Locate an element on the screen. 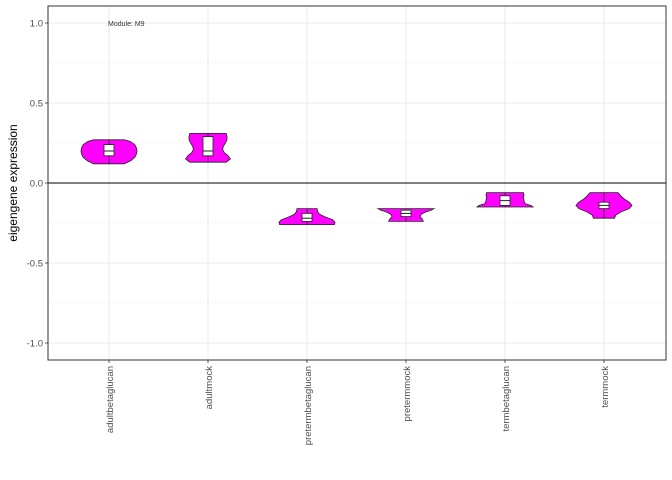 Image resolution: width=672 pixels, height=480 pixels. y-axis: -1.0 -0.5 0.0 0.5 1.0 is located at coordinates (37, 184).